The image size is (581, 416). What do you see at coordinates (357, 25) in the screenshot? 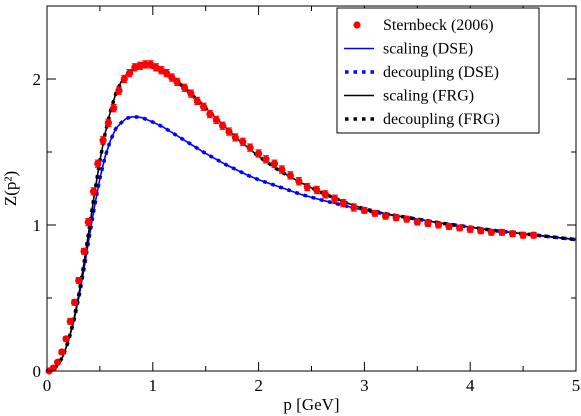
I see `legend-marker` at bounding box center [357, 25].